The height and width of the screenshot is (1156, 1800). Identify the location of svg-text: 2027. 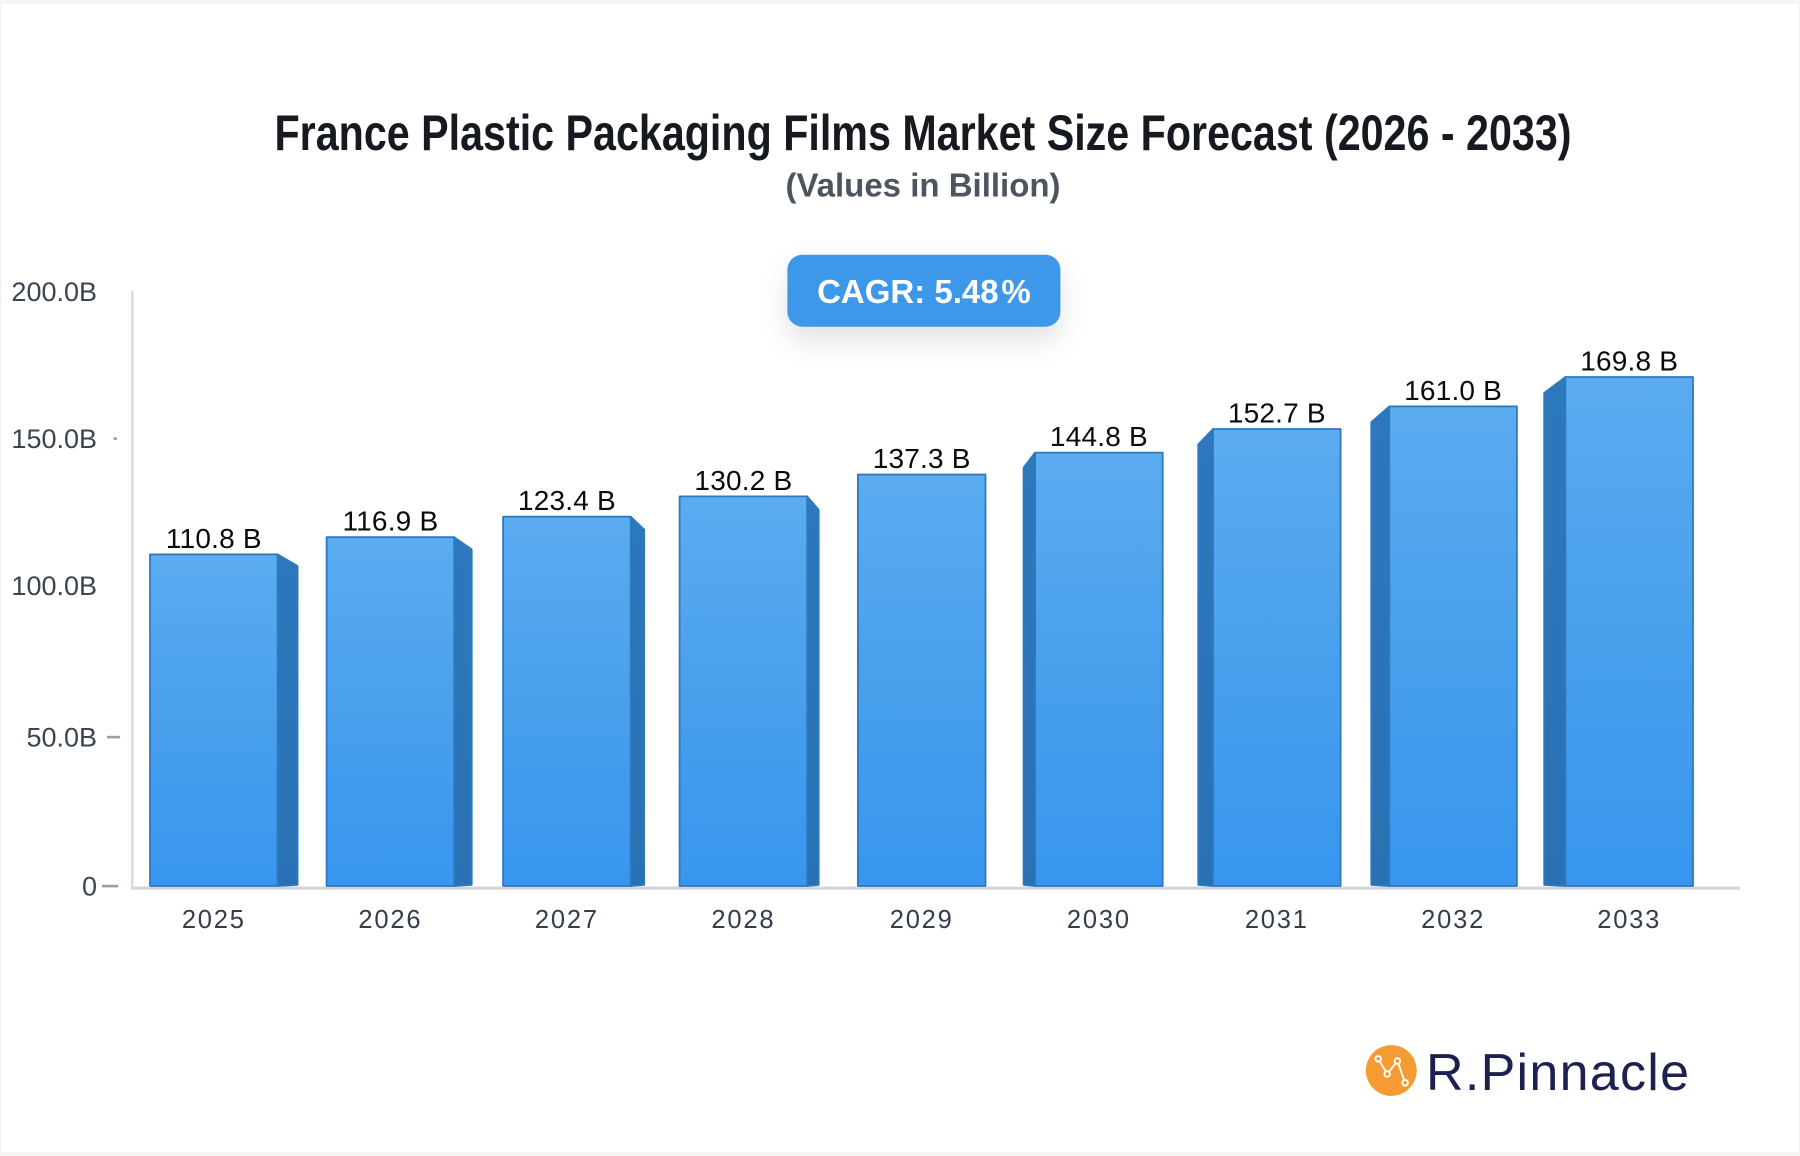
(567, 920).